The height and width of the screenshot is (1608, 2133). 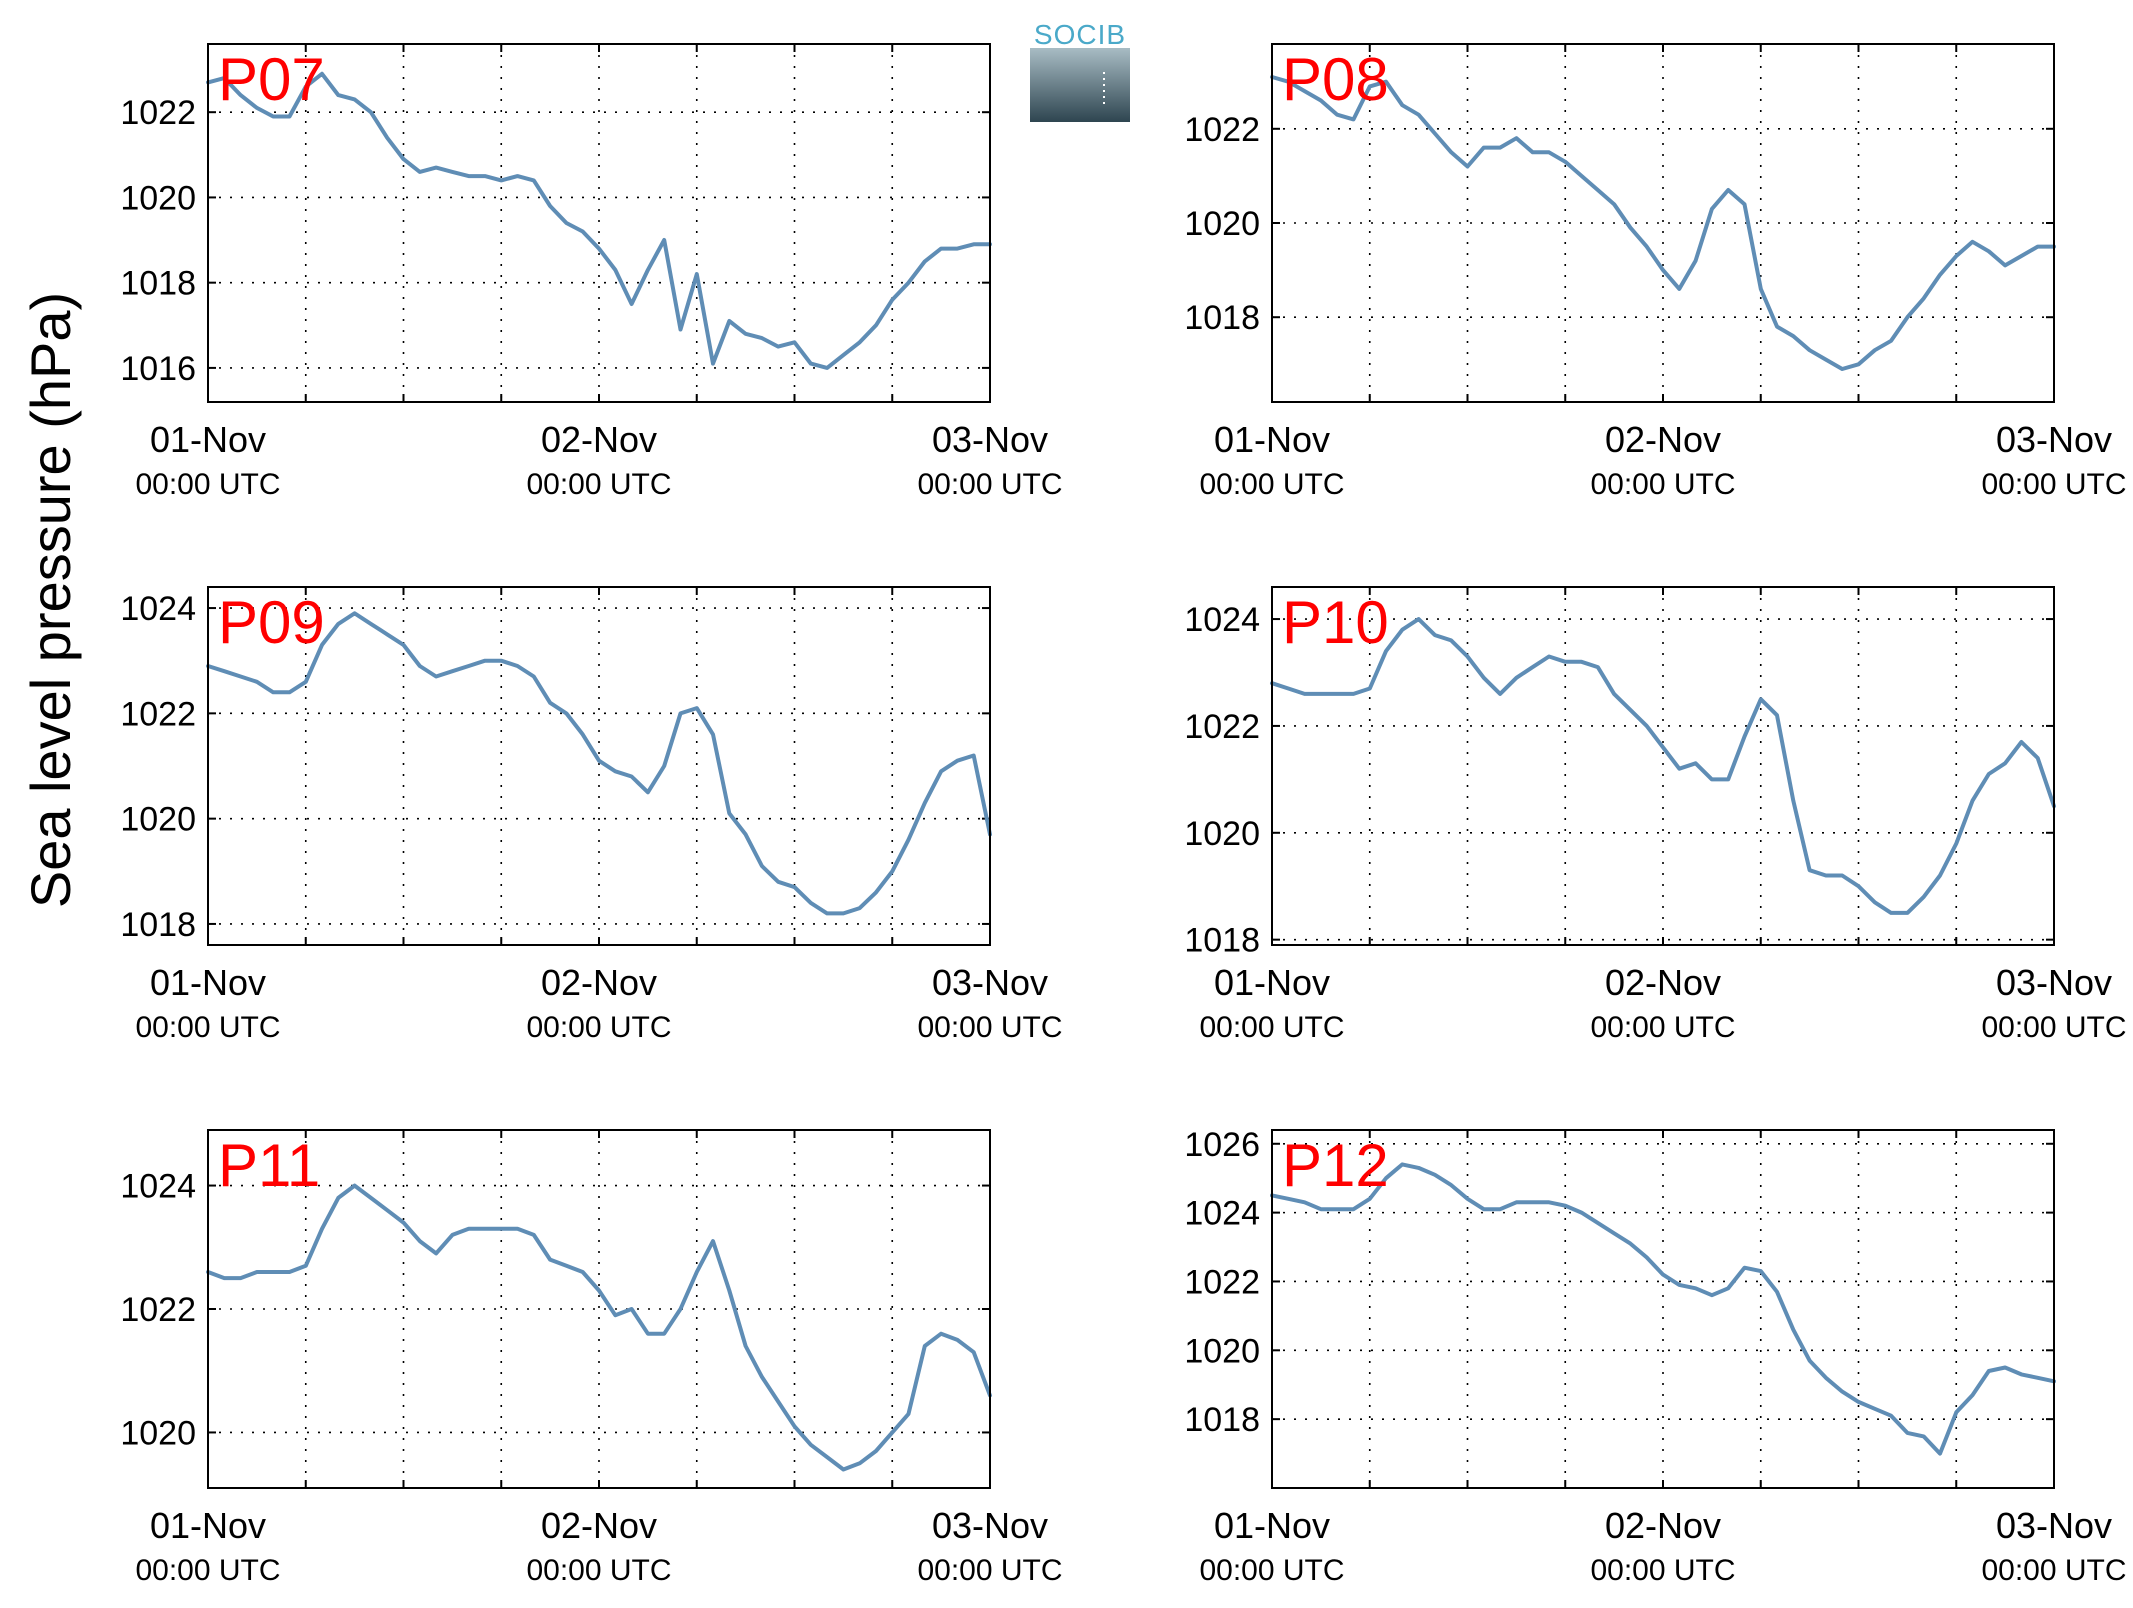 What do you see at coordinates (271, 622) in the screenshot?
I see `station-label: P09` at bounding box center [271, 622].